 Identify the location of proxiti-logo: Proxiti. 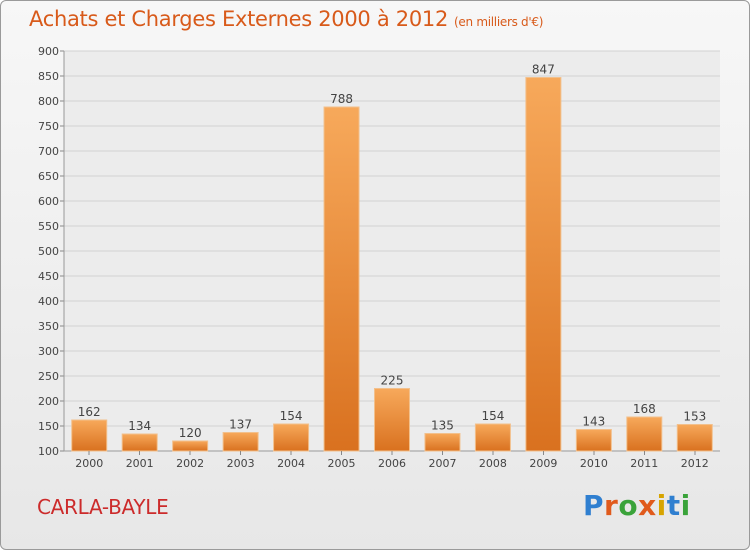
(637, 505).